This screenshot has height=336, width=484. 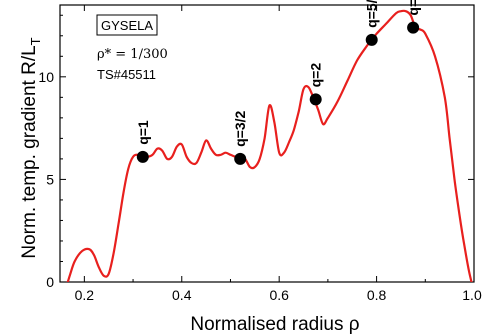 What do you see at coordinates (182, 295) in the screenshot?
I see `x-tick-label: 0.4` at bounding box center [182, 295].